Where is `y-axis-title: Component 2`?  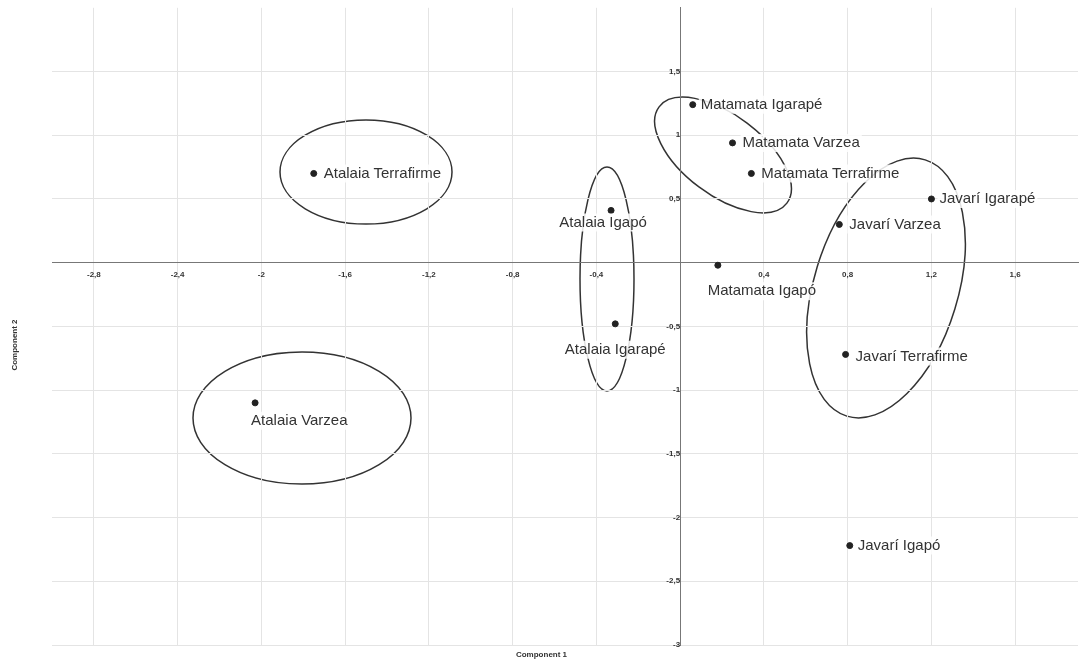 y-axis-title: Component 2 is located at coordinates (14, 345).